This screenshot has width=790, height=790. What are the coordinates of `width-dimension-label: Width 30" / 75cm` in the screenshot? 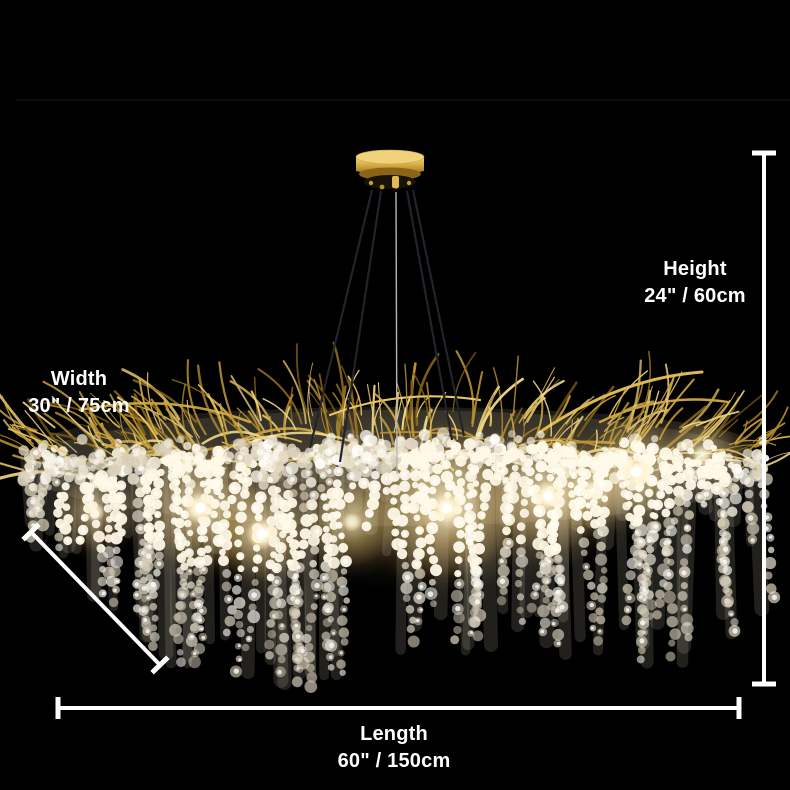 It's located at (79, 393).